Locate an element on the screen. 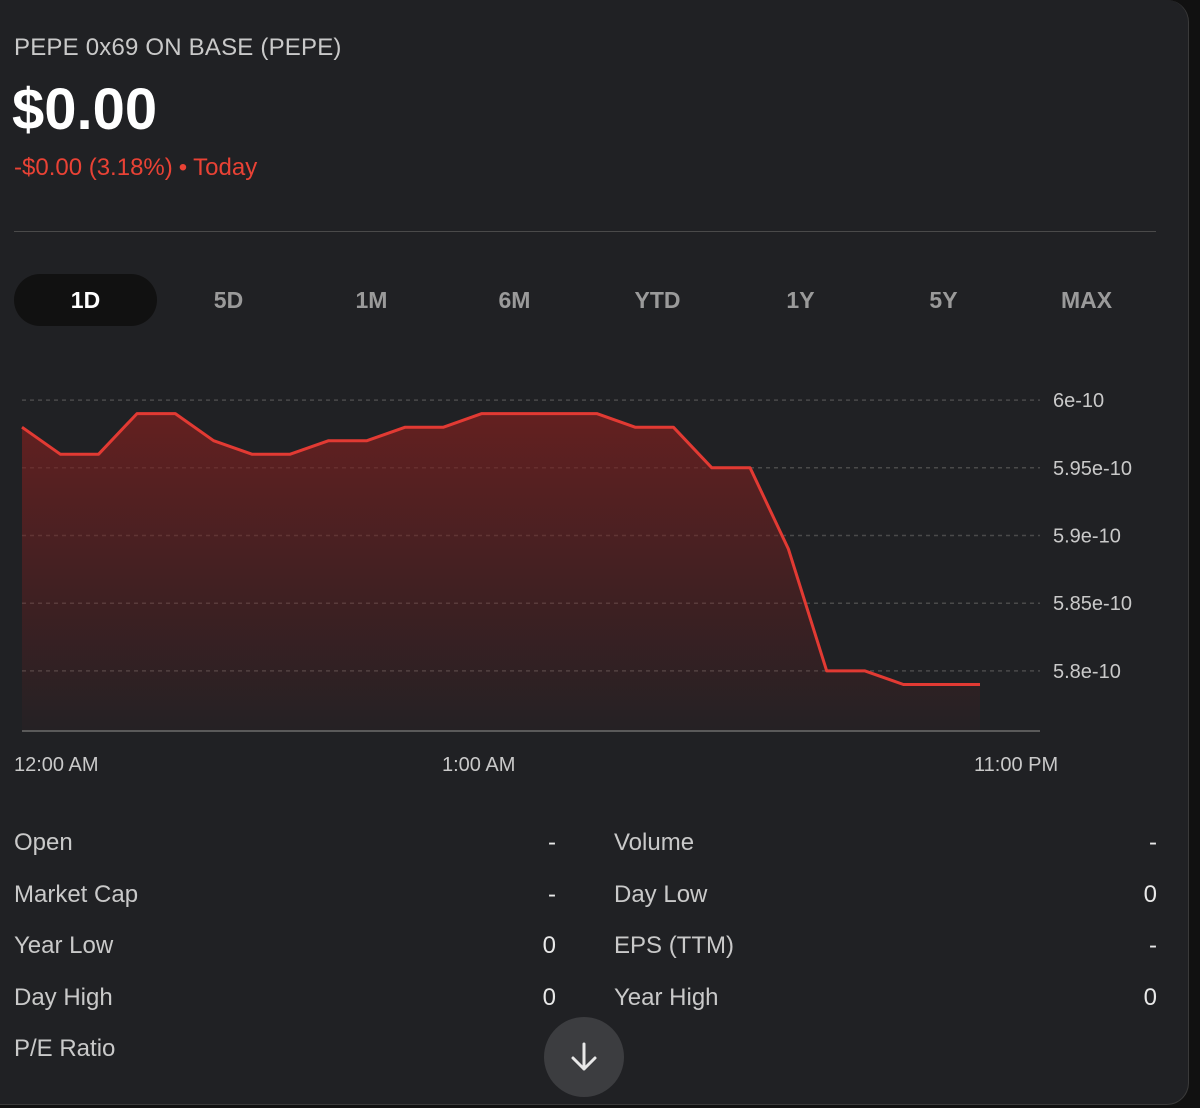 The height and width of the screenshot is (1108, 1200). price-change: -$0.00 (3.18%) • Today is located at coordinates (135, 168).